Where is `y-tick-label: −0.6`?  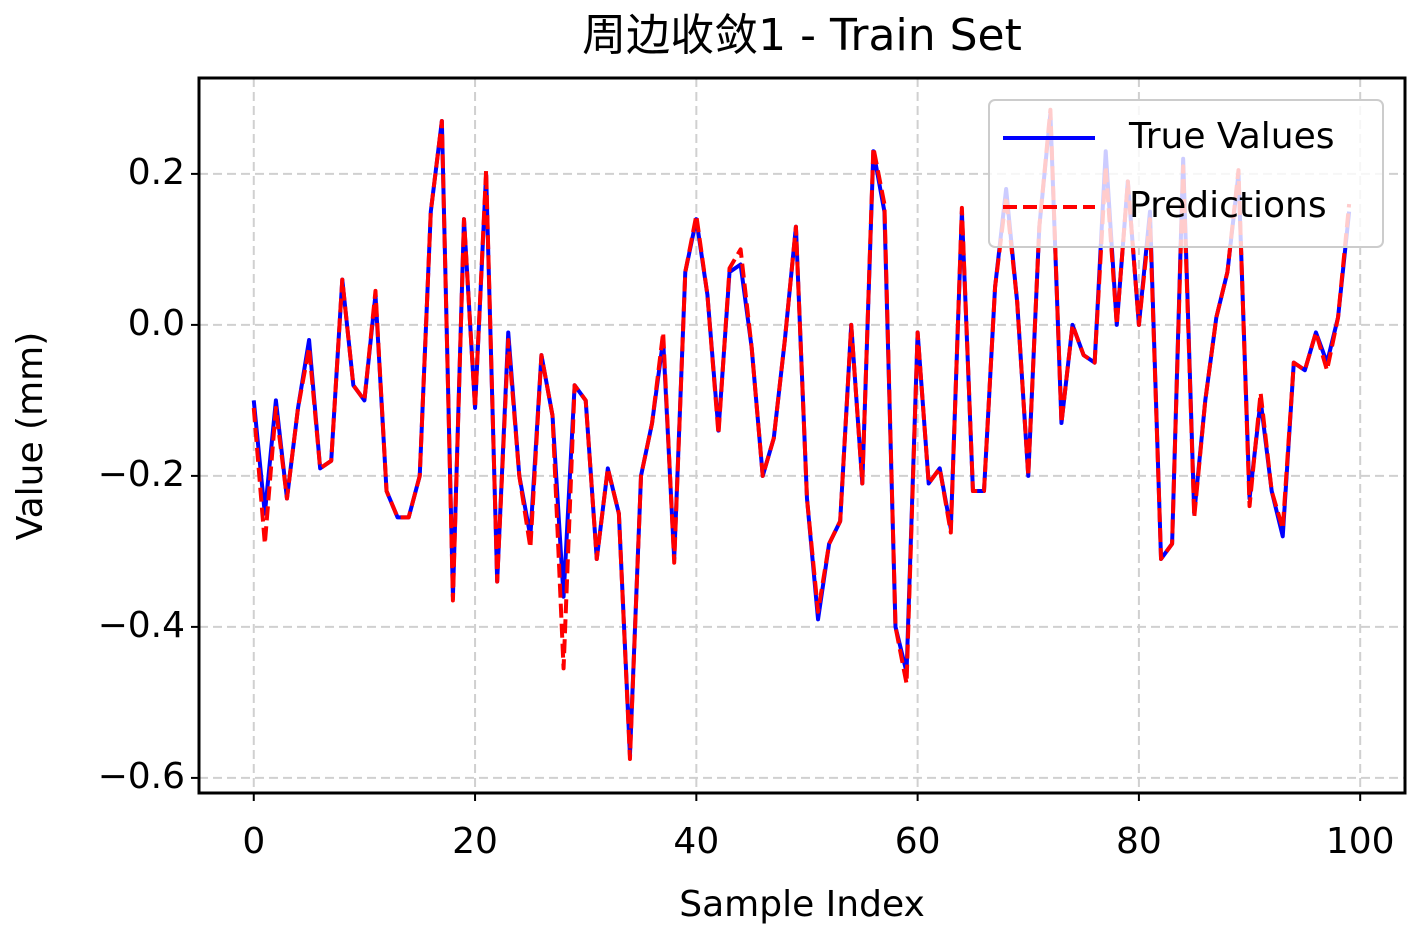 y-tick-label: −0.6 is located at coordinates (141, 776).